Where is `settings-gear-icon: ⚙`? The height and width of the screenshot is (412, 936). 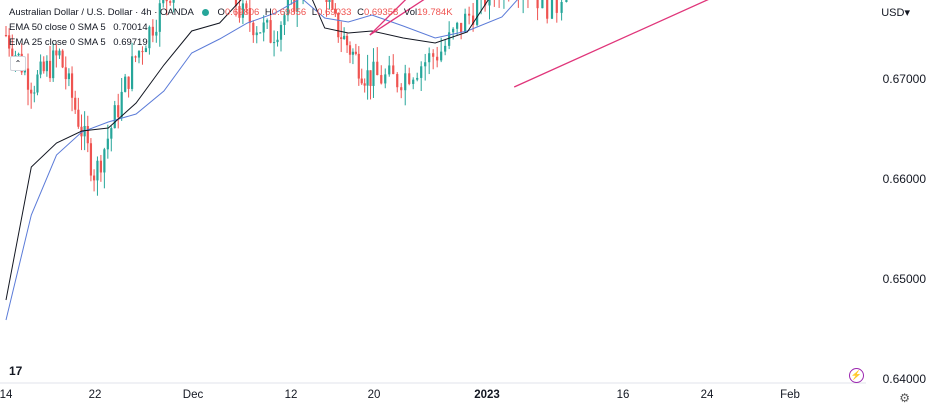
settings-gear-icon: ⚙ is located at coordinates (904, 398).